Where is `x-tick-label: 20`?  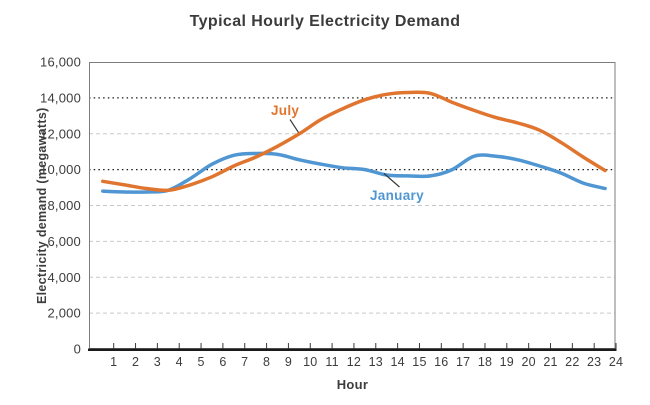
x-tick-label: 20 is located at coordinates (529, 362).